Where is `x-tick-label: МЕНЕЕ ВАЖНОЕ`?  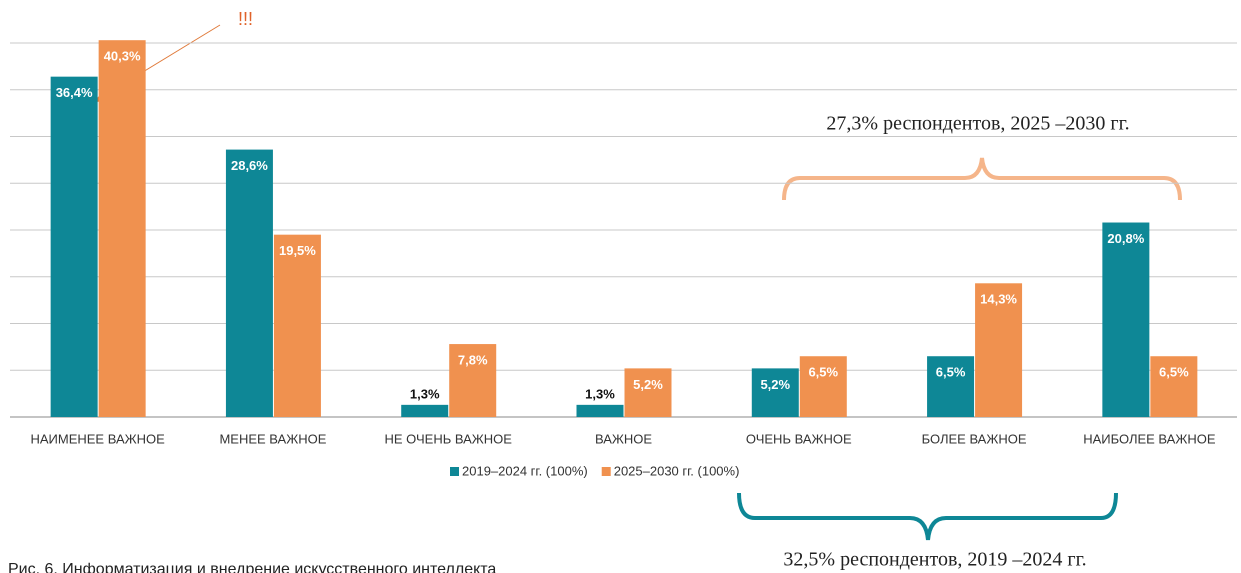
x-tick-label: МЕНЕЕ ВАЖНОЕ is located at coordinates (272, 438).